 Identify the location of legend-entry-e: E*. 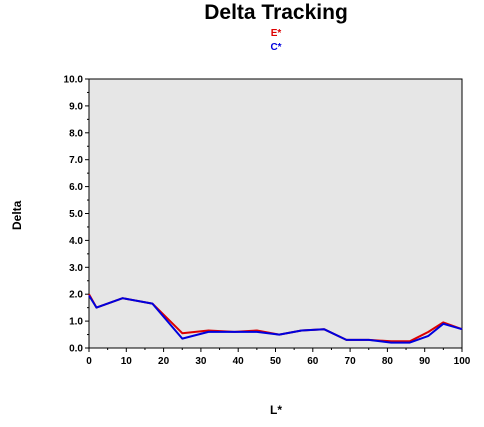
(276, 33).